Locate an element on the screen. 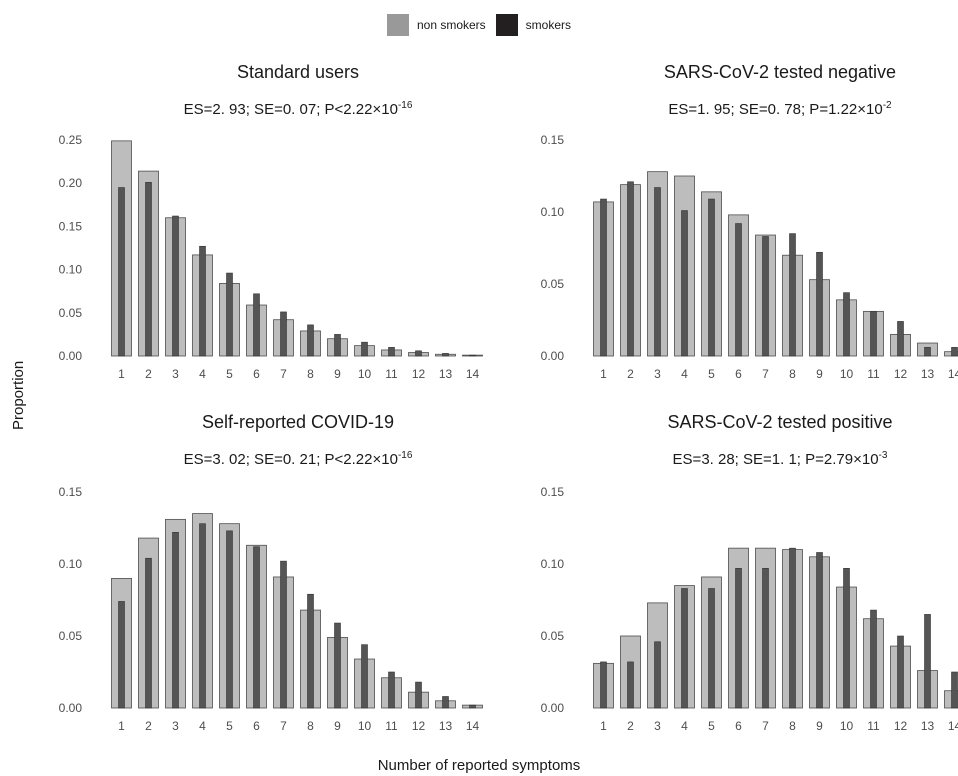  y-tick-label: 0.05 is located at coordinates (71, 636).